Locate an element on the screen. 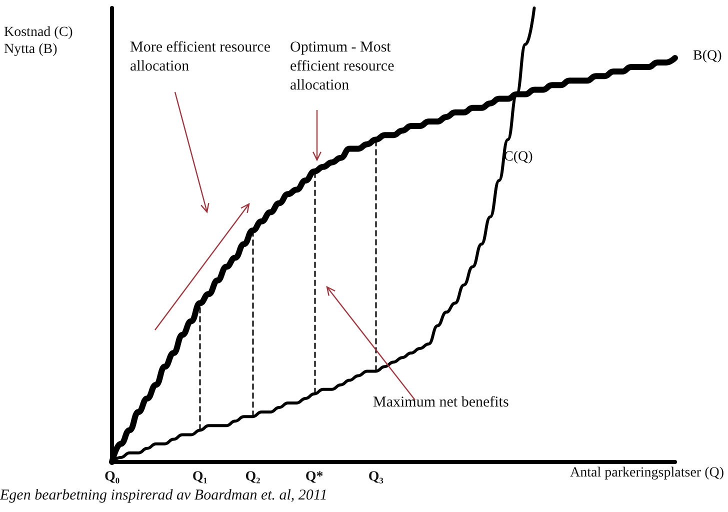 The image size is (728, 512). annotation: Optimum - Most efficient resource allocation is located at coordinates (344, 67).